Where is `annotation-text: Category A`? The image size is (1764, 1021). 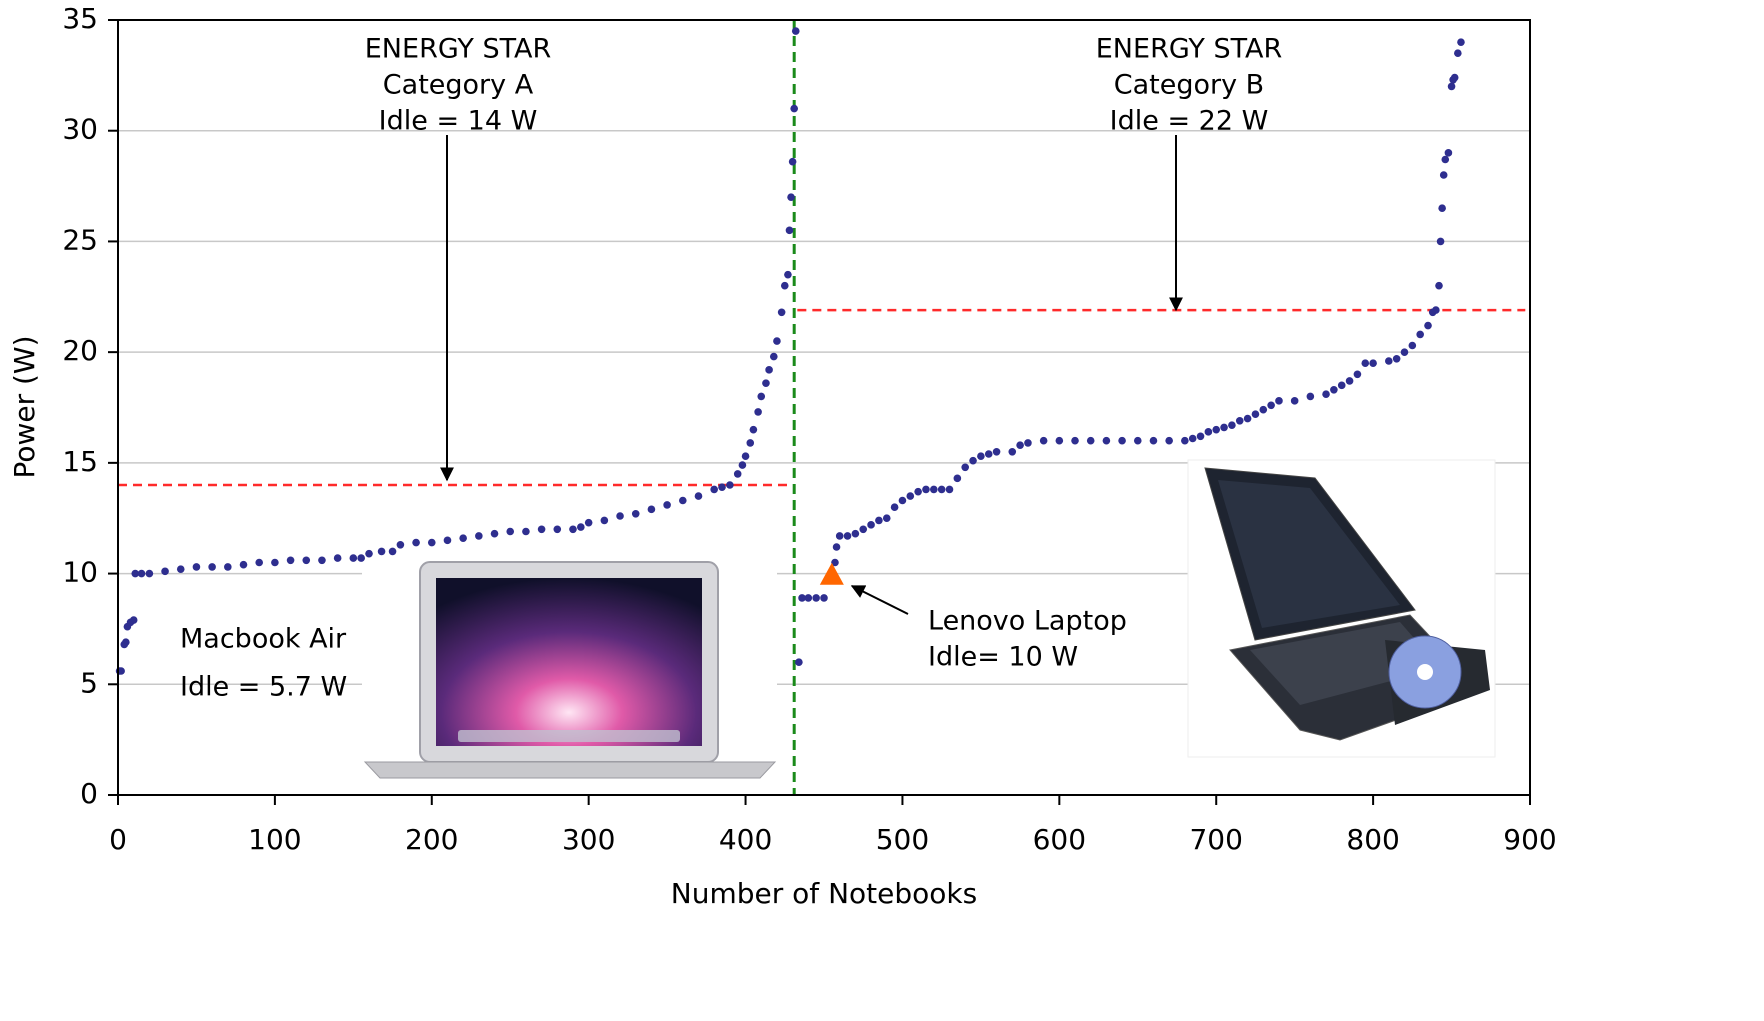
annotation-text: Category A is located at coordinates (458, 85).